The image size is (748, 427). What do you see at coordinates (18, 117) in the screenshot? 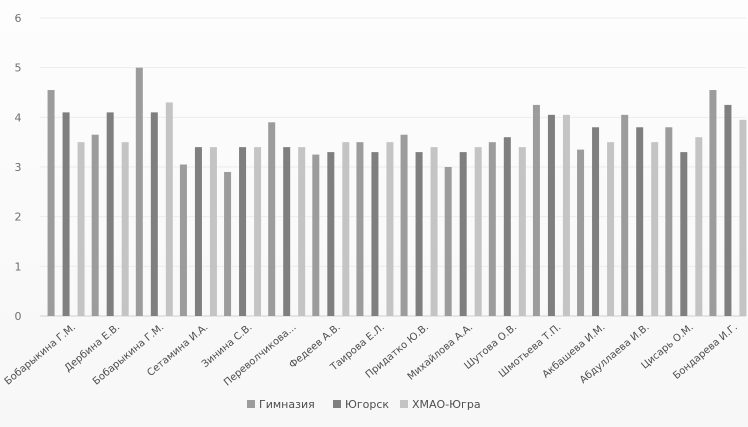
I see `y-tick-label: 4` at bounding box center [18, 117].